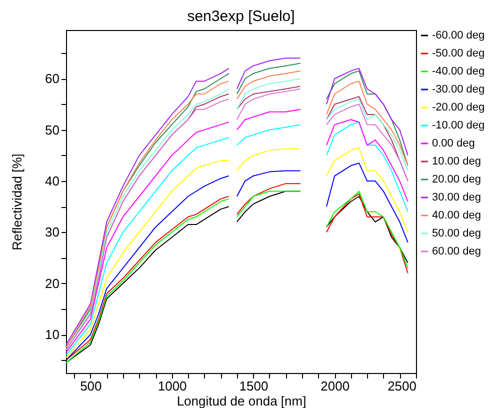  Describe the element at coordinates (453, 144) in the screenshot. I see `legend-label: 0.00 deg` at that location.